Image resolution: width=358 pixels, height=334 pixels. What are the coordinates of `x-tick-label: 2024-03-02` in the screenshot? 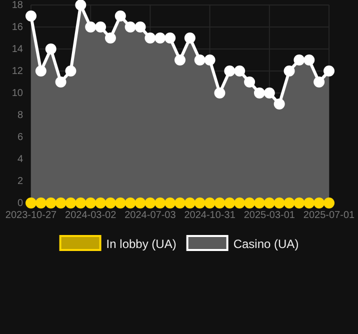 It's located at (91, 216).